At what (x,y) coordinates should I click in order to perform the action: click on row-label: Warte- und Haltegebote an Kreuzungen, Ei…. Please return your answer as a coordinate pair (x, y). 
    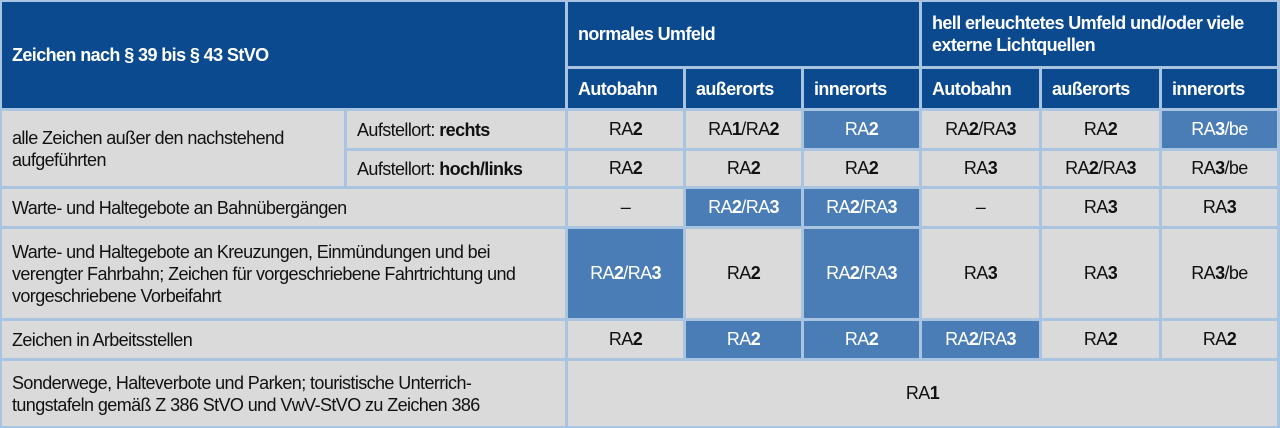
    Looking at the image, I should click on (283, 273).